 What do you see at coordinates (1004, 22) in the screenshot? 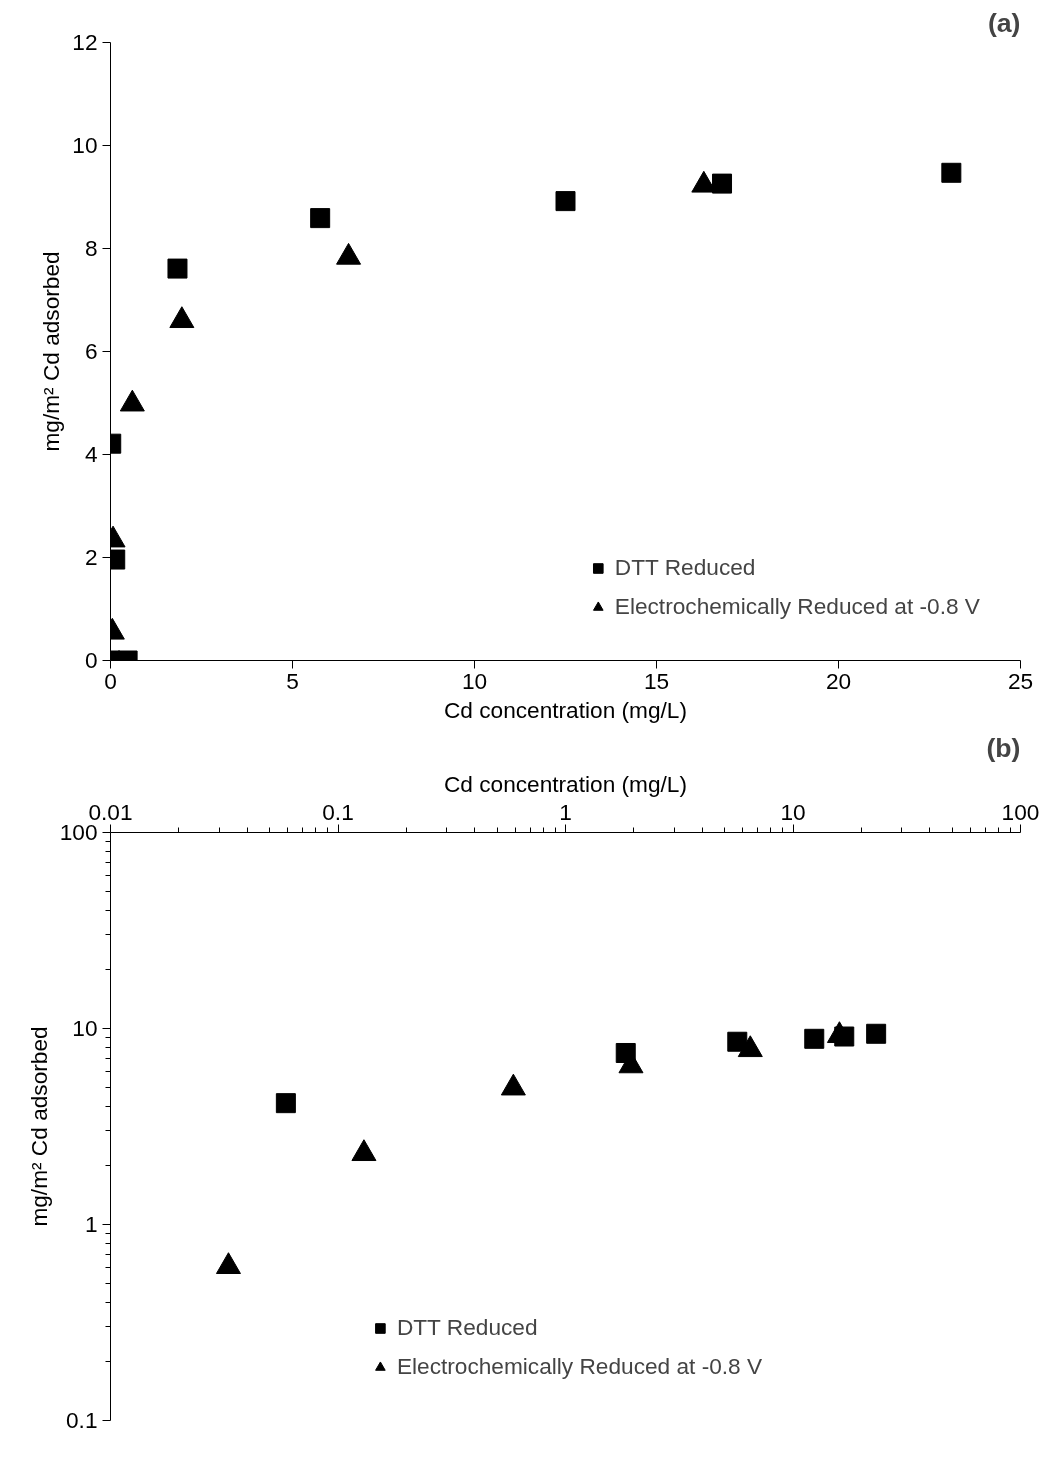
I see `chart-title: (a)` at bounding box center [1004, 22].